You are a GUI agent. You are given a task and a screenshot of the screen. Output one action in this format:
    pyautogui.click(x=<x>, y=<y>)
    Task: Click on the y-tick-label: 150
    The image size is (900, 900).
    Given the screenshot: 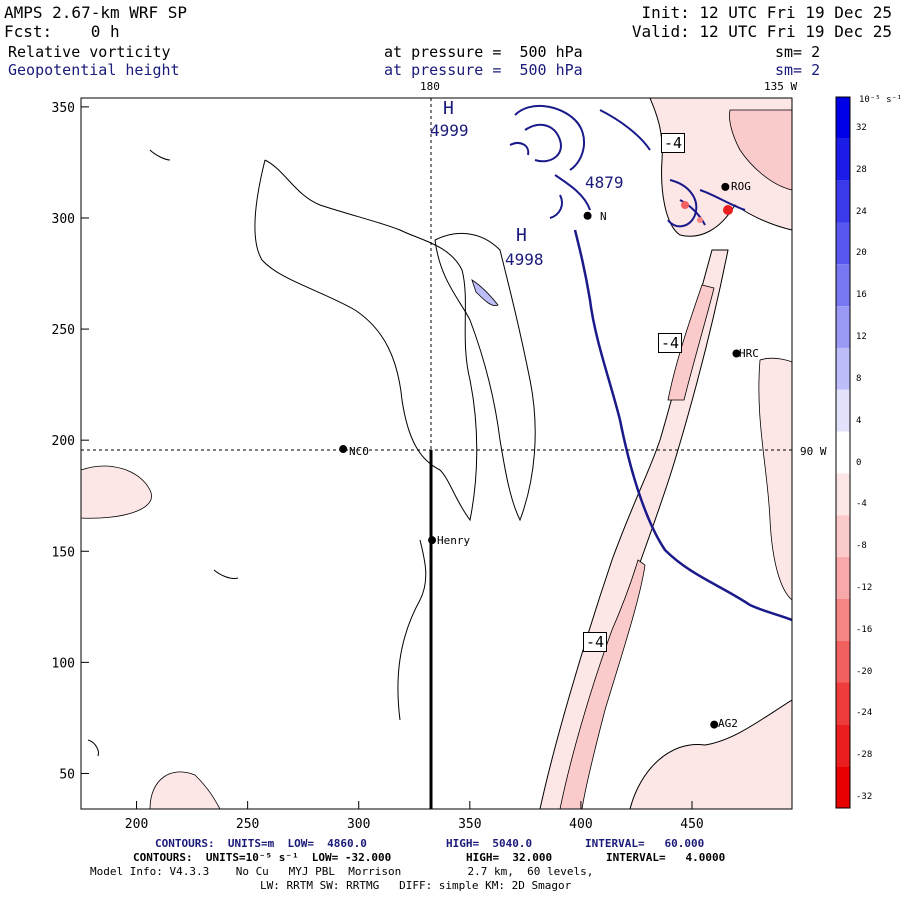 What is the action you would take?
    pyautogui.click(x=63, y=552)
    